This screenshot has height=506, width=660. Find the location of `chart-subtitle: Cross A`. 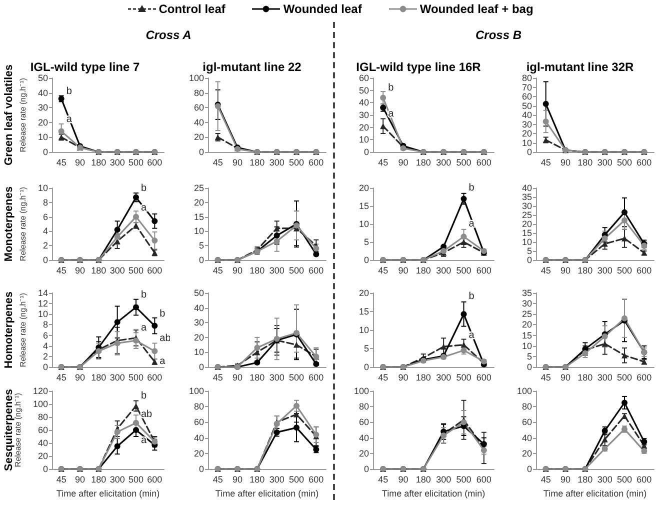

chart-subtitle: Cross A is located at coordinates (168, 35).